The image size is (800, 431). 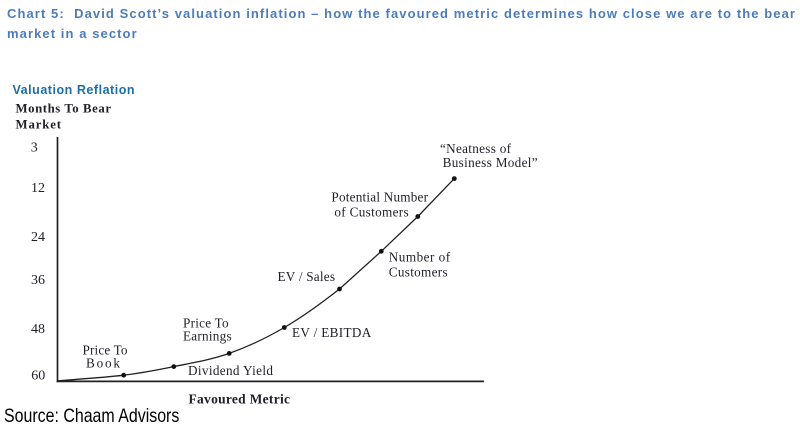 I want to click on svg-text: Customers, so click(x=418, y=271).